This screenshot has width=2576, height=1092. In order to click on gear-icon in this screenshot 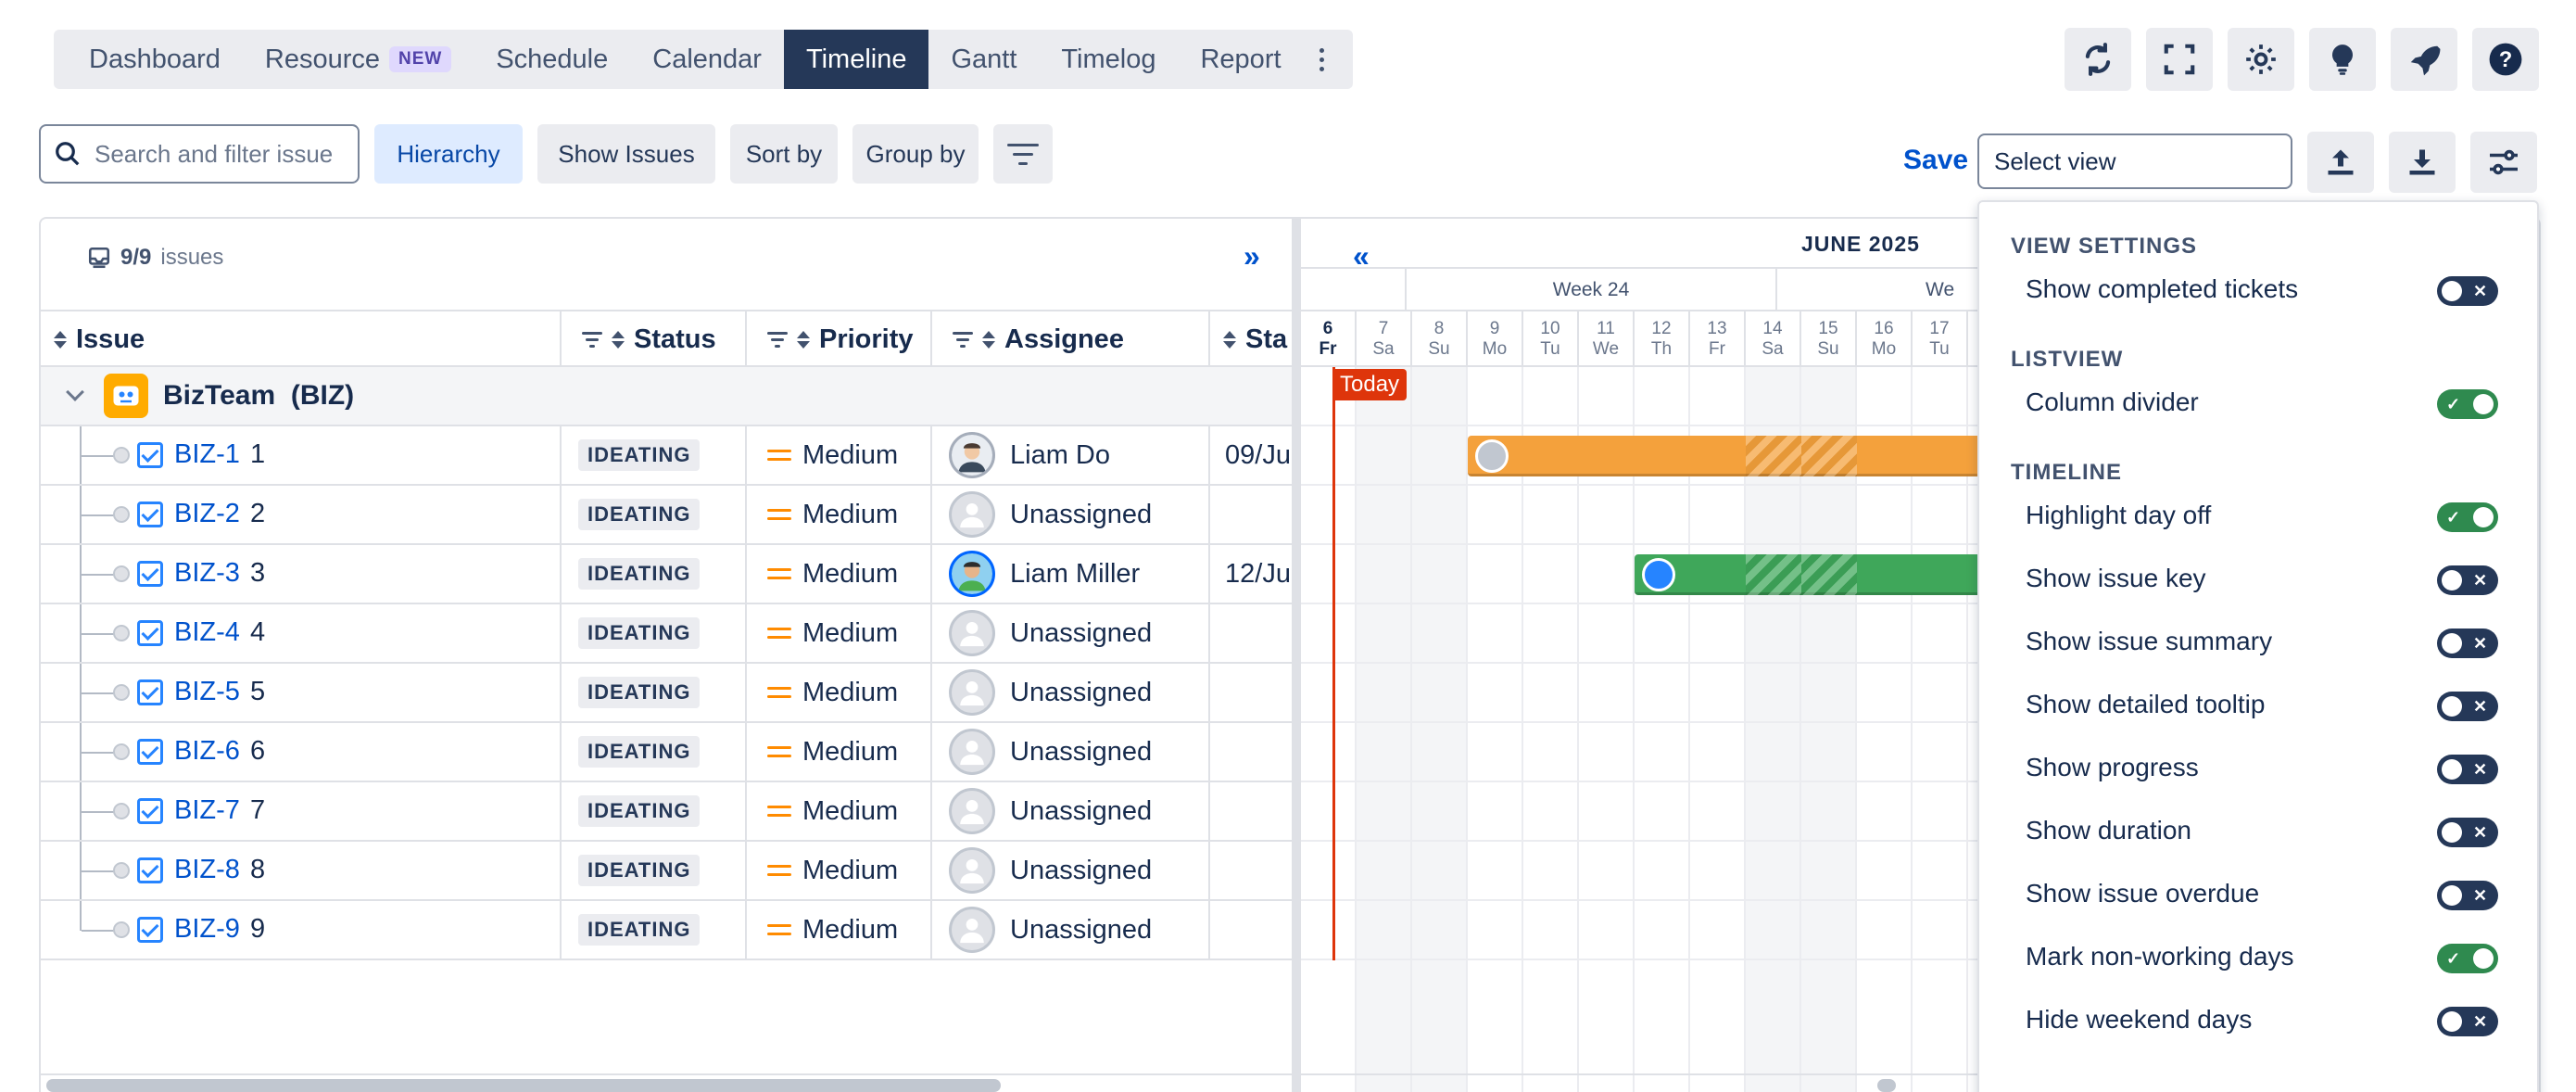, I will do `click(2261, 59)`.